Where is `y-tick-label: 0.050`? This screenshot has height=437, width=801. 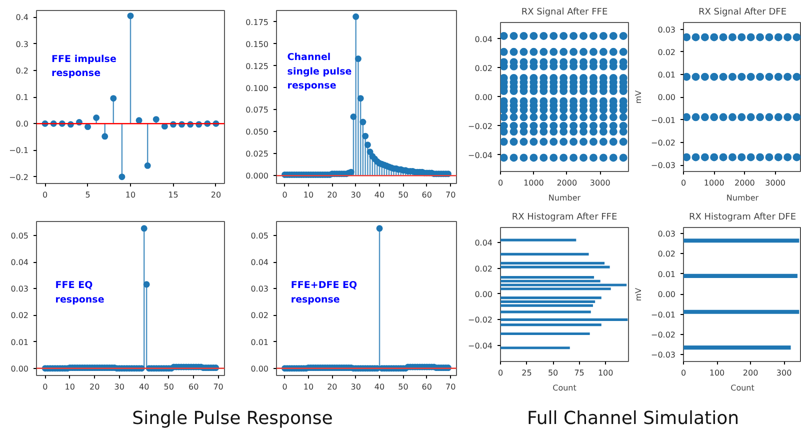 y-tick-label: 0.050 is located at coordinates (257, 132).